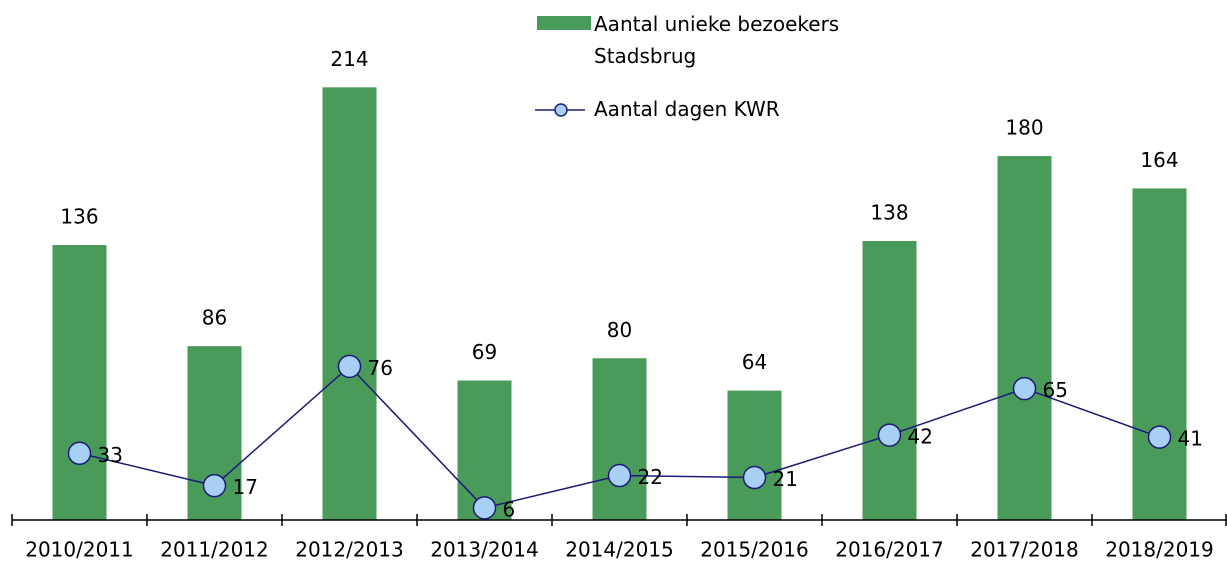  Describe the element at coordinates (650, 477) in the screenshot. I see `data-label: 22` at that location.